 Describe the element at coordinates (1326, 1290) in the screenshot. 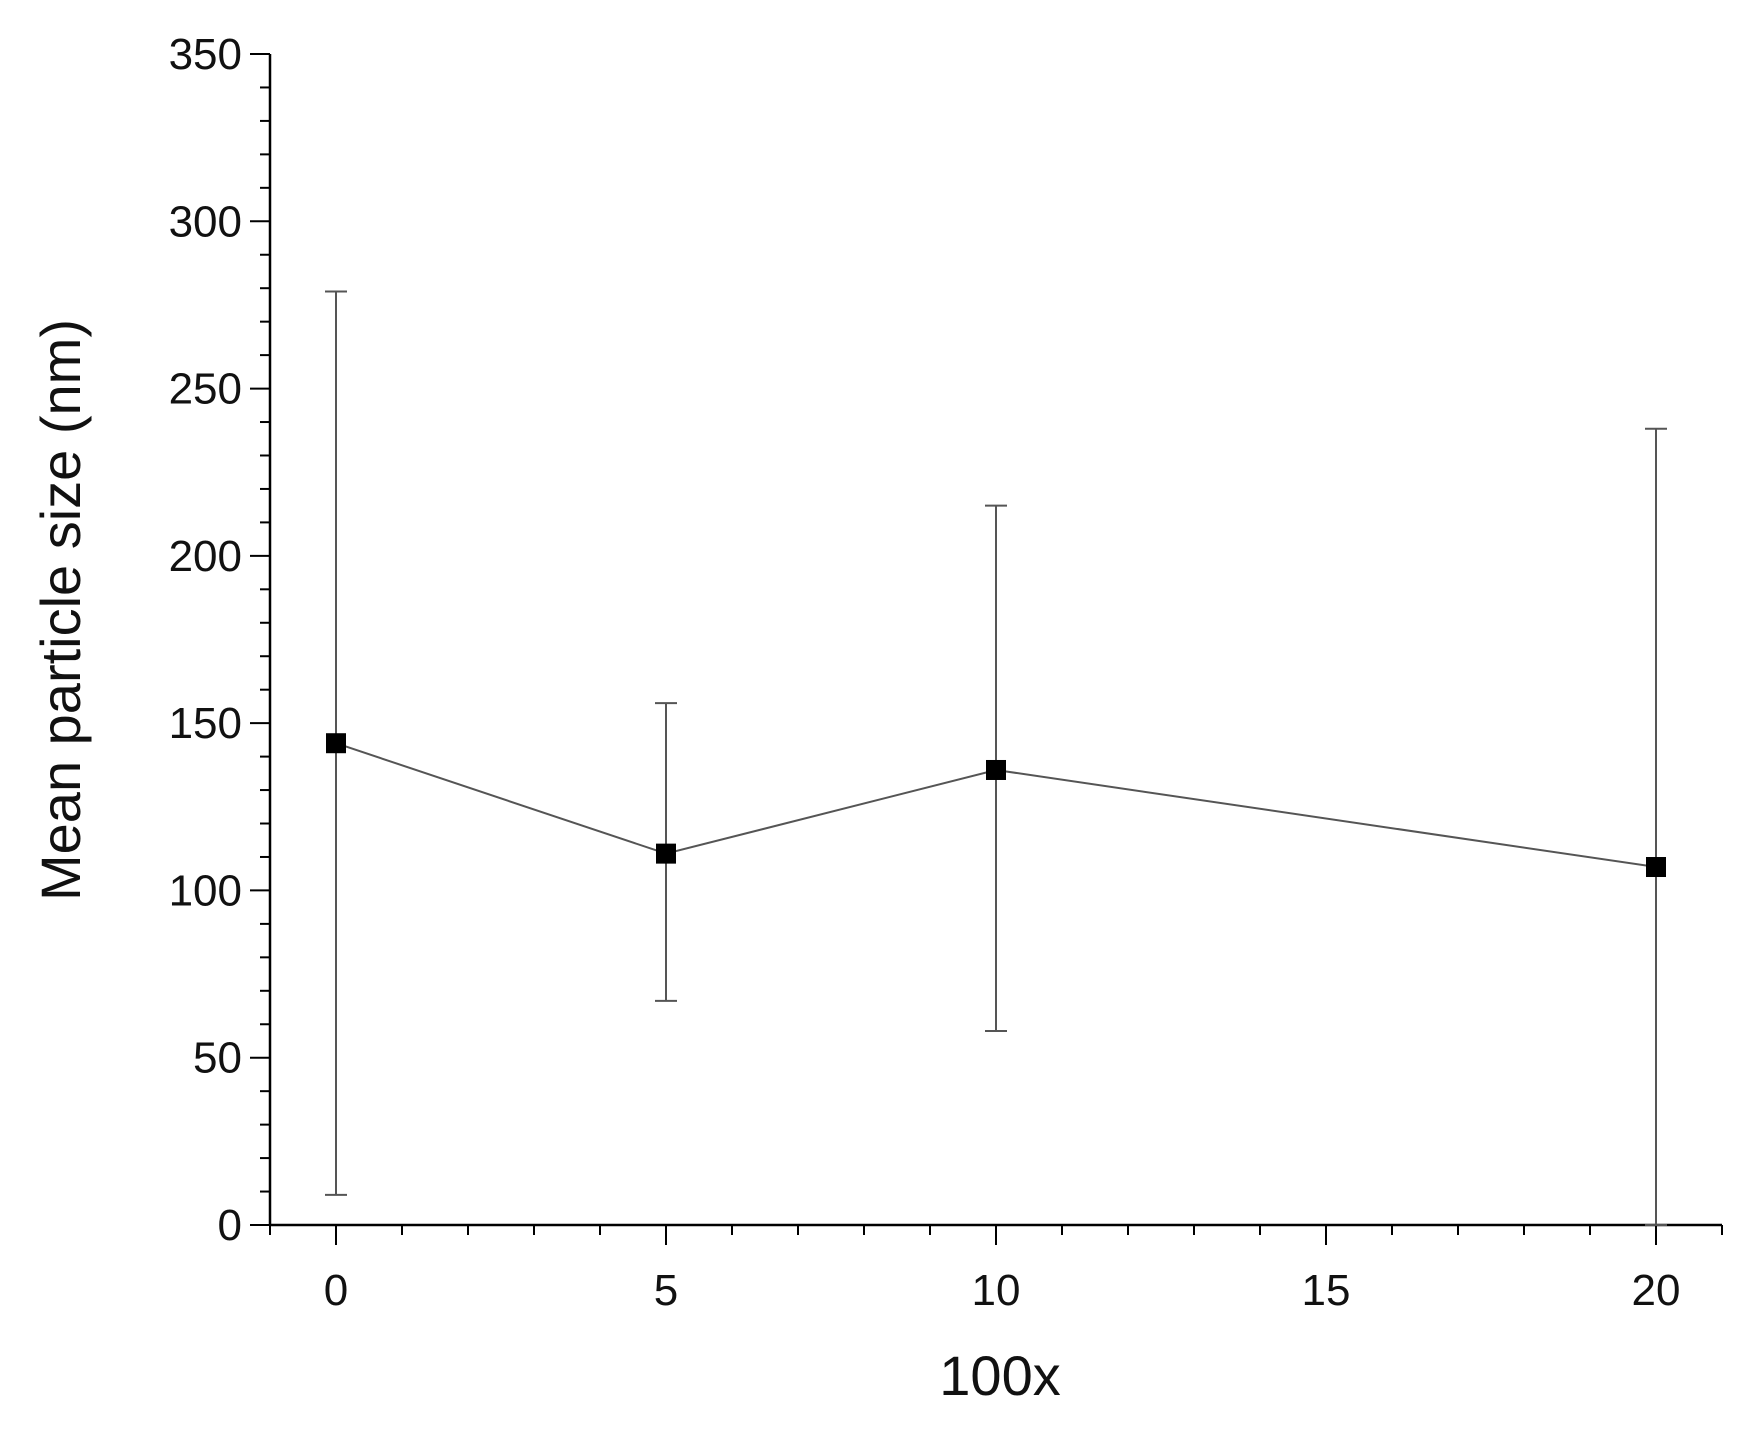

I see `x-tick-label: 15` at that location.